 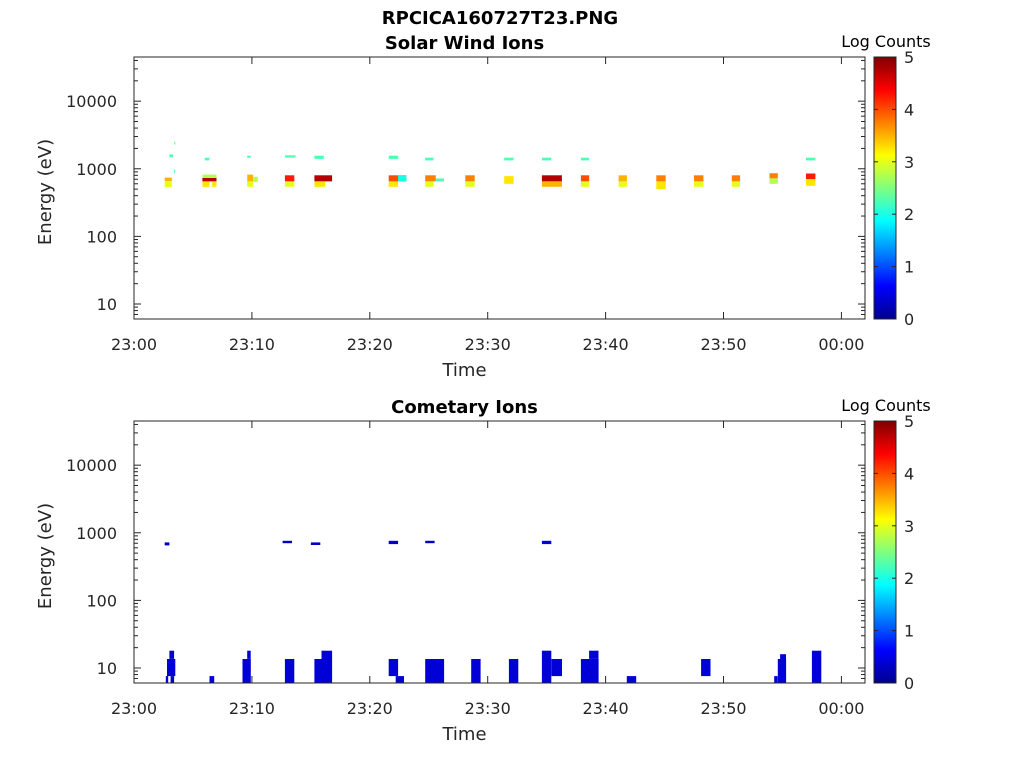 I want to click on colorbar-tick-label: 5, so click(x=909, y=57).